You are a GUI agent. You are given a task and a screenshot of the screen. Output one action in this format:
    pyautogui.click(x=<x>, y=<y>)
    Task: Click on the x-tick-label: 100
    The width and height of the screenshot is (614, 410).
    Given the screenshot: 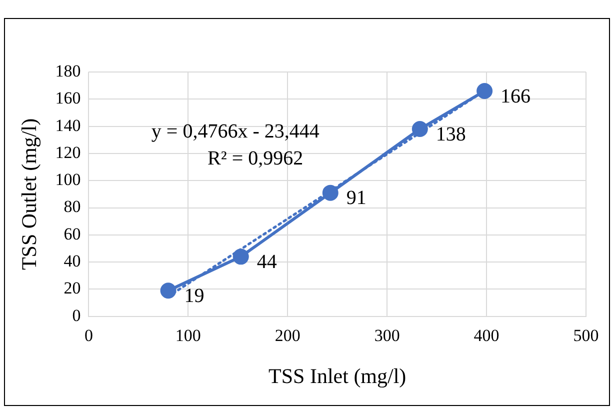 What is the action you would take?
    pyautogui.click(x=188, y=336)
    